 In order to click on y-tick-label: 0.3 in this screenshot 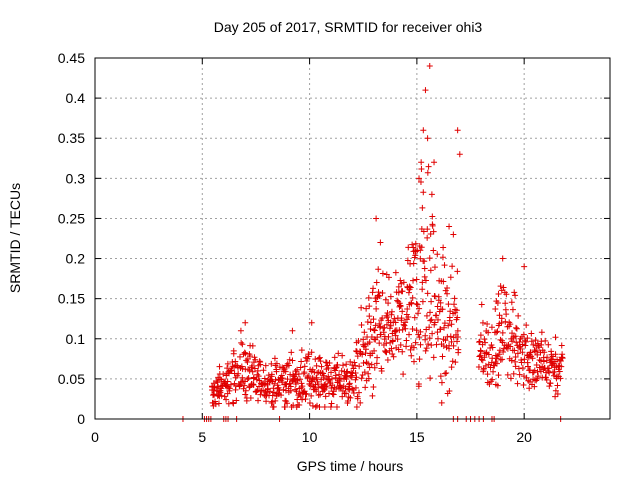, I will do `click(76, 178)`.